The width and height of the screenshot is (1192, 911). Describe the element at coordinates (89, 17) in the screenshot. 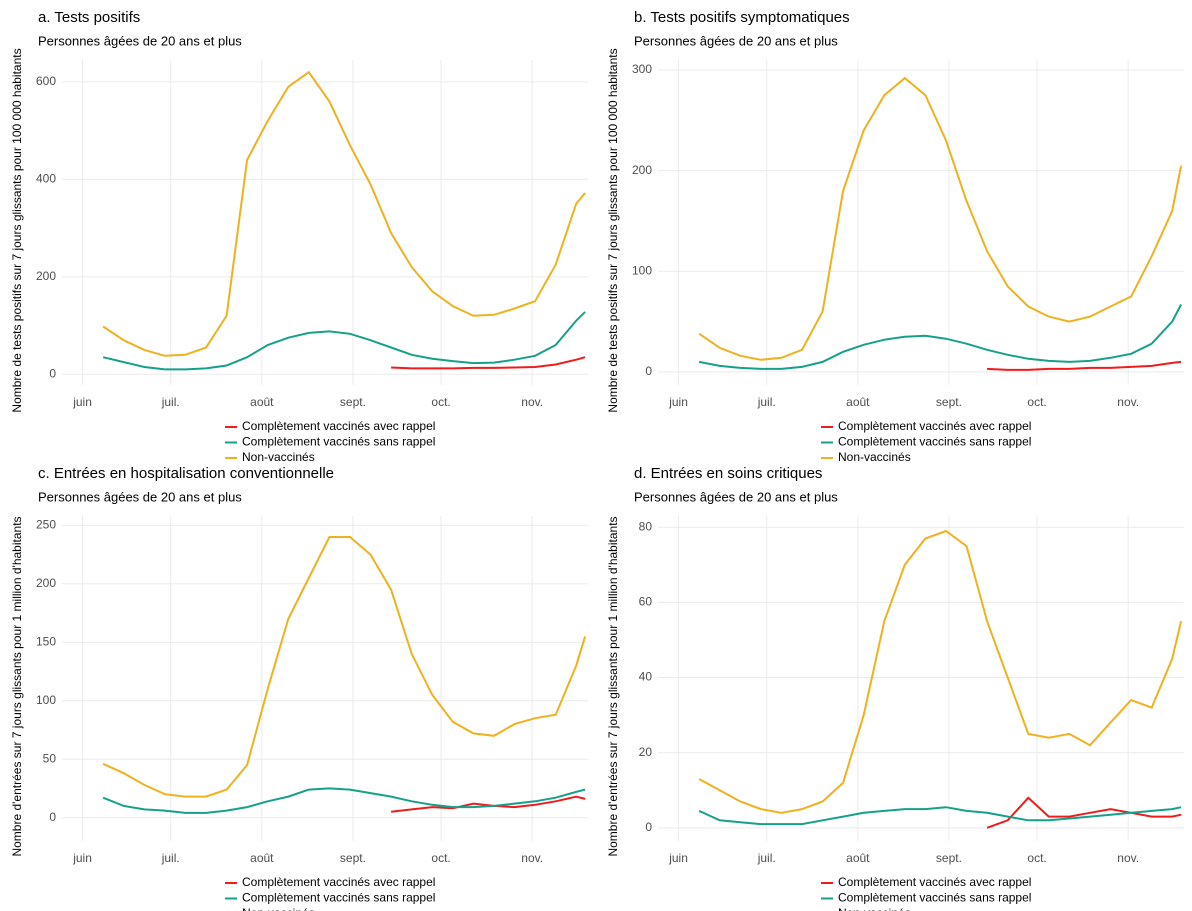

I see `chart-title: a. Tests positifs` at that location.